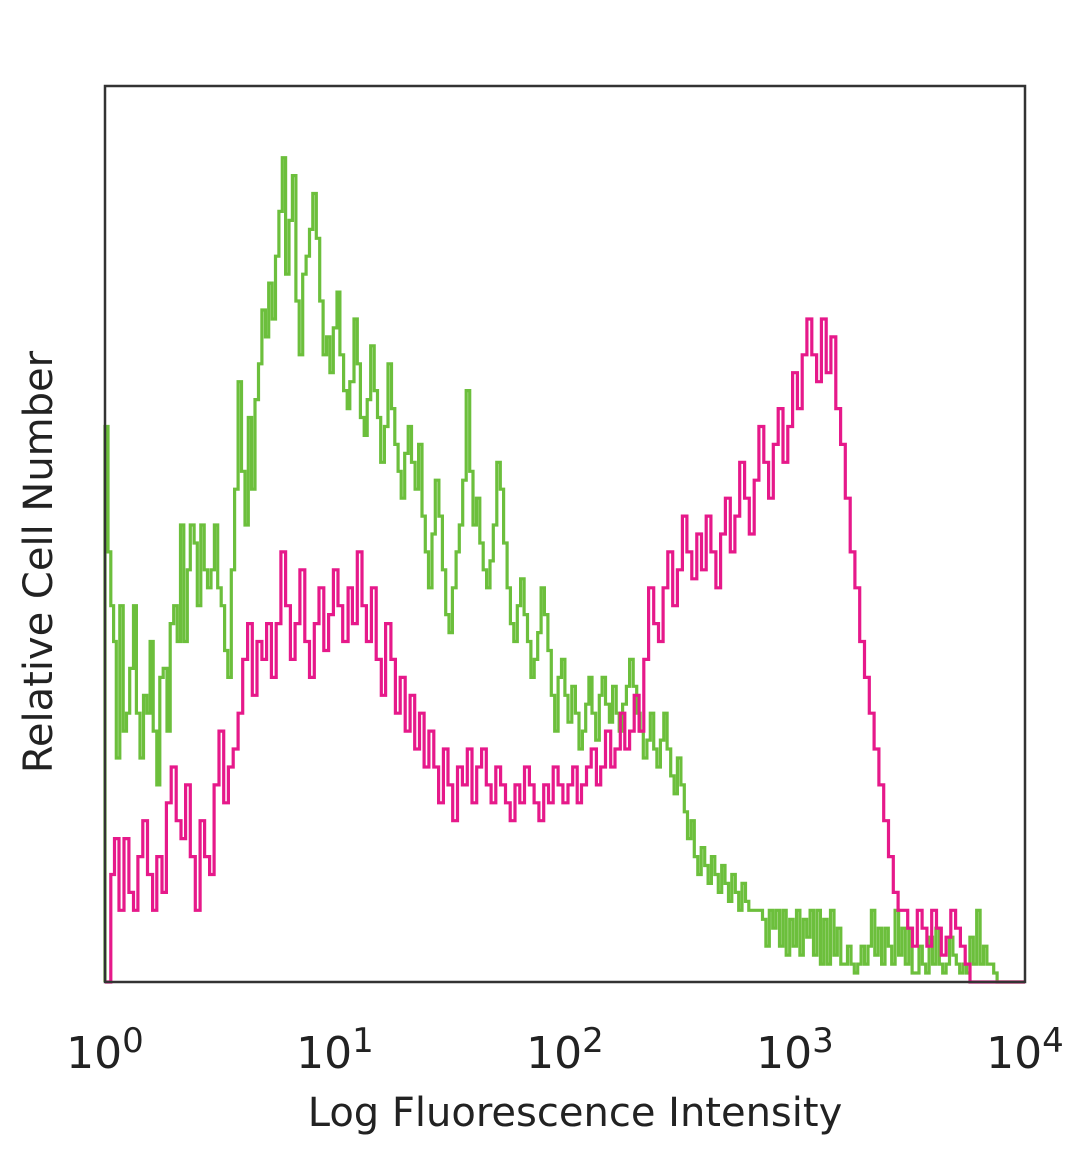  What do you see at coordinates (575, 1113) in the screenshot?
I see `x-axis-title: Log Fluorescence Intensity` at bounding box center [575, 1113].